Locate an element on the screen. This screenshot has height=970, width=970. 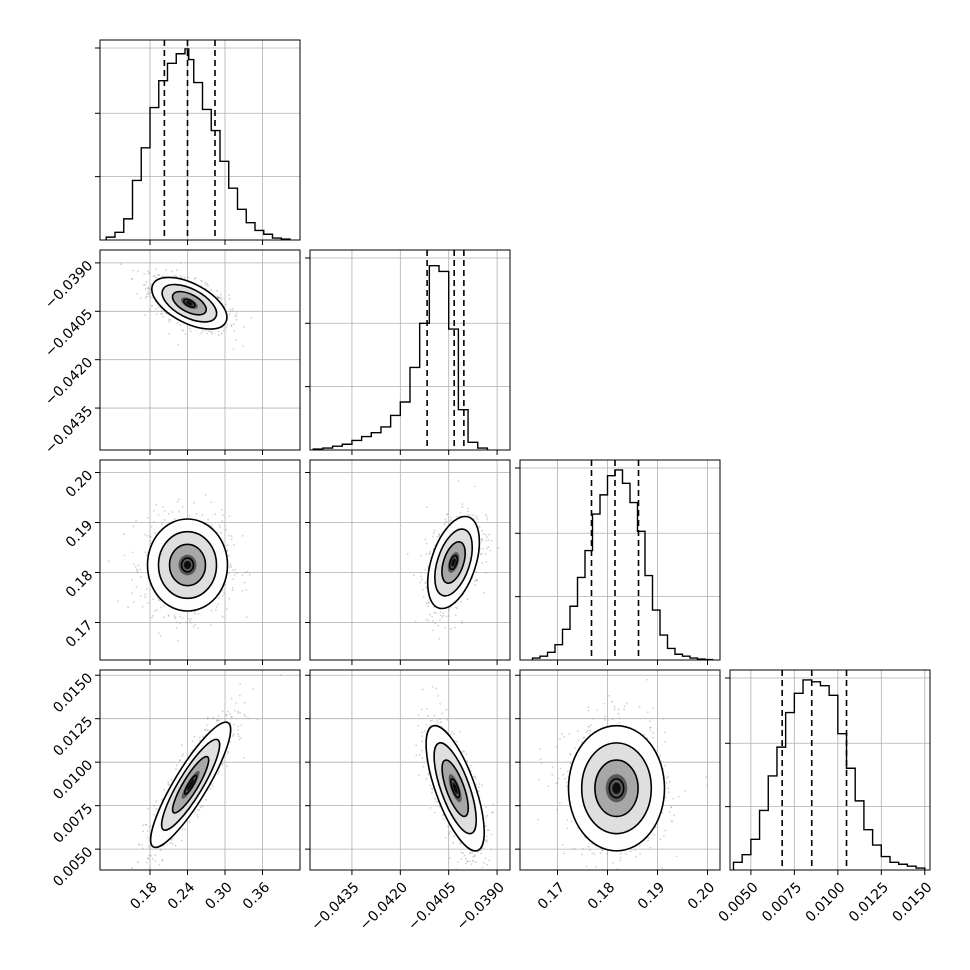
density is located at coordinates (455, 788).